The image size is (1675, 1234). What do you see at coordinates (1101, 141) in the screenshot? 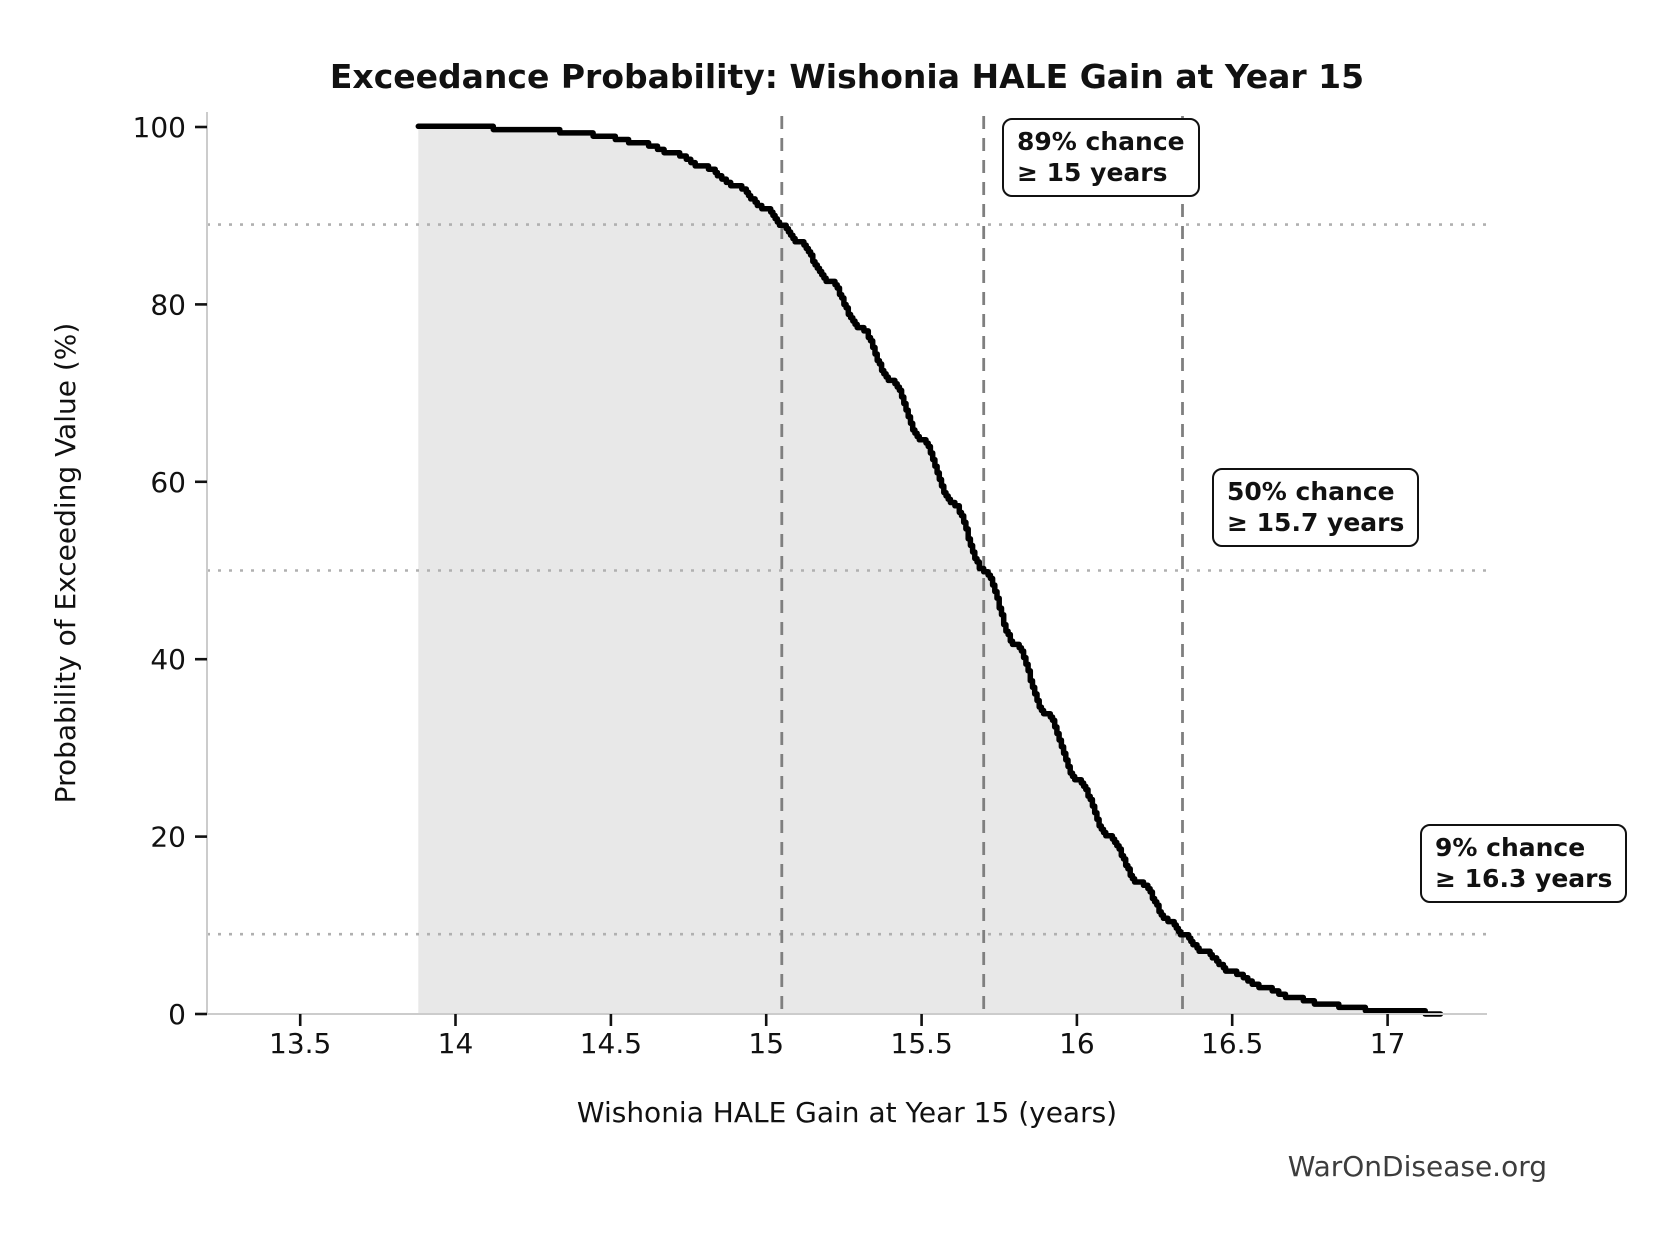
I see `annotation-89pct-line1: 89% chance` at bounding box center [1101, 141].